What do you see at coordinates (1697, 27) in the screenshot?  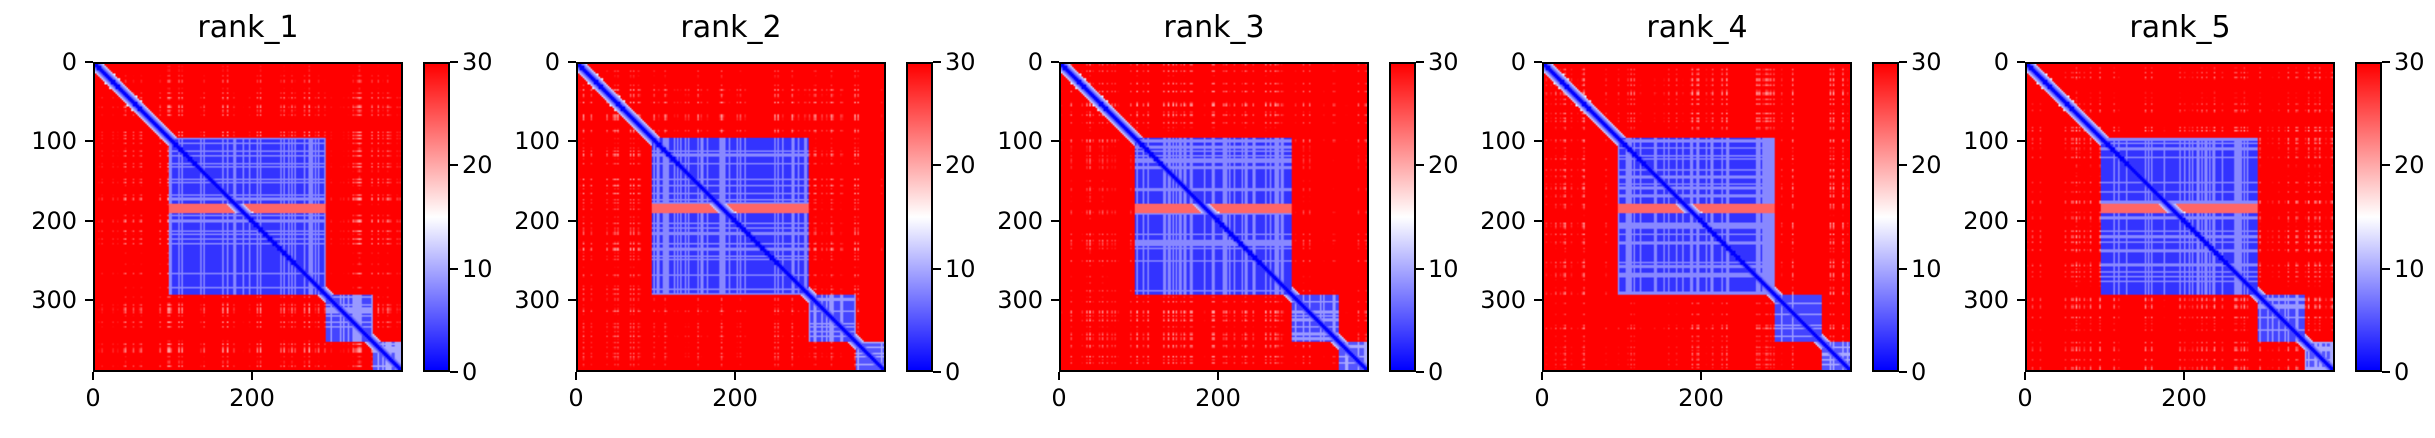 I see `chart-title: rank_4` at bounding box center [1697, 27].